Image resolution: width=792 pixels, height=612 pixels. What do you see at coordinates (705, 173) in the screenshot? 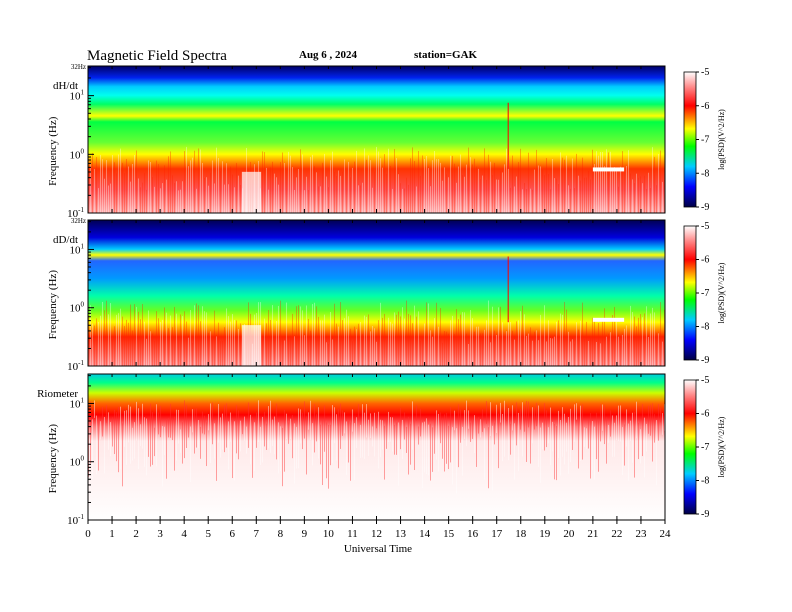
I see `colorbar-tick-label: -8` at bounding box center [705, 173].